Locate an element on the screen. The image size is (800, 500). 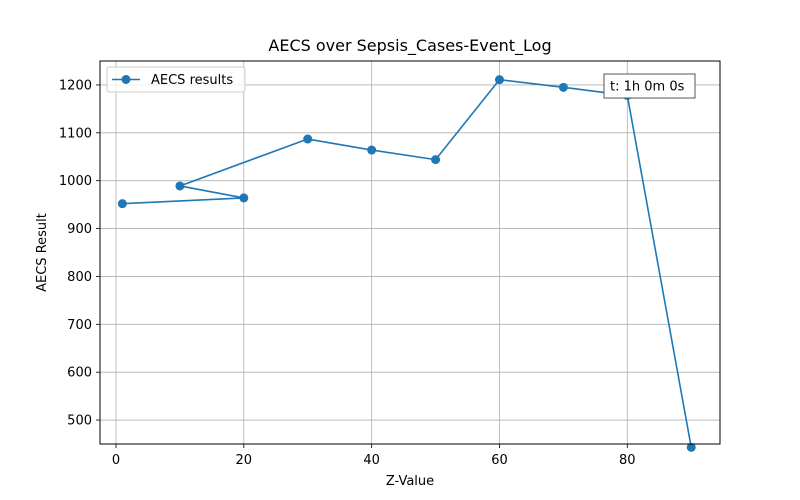
x-tick-label: 40 is located at coordinates (371, 460).